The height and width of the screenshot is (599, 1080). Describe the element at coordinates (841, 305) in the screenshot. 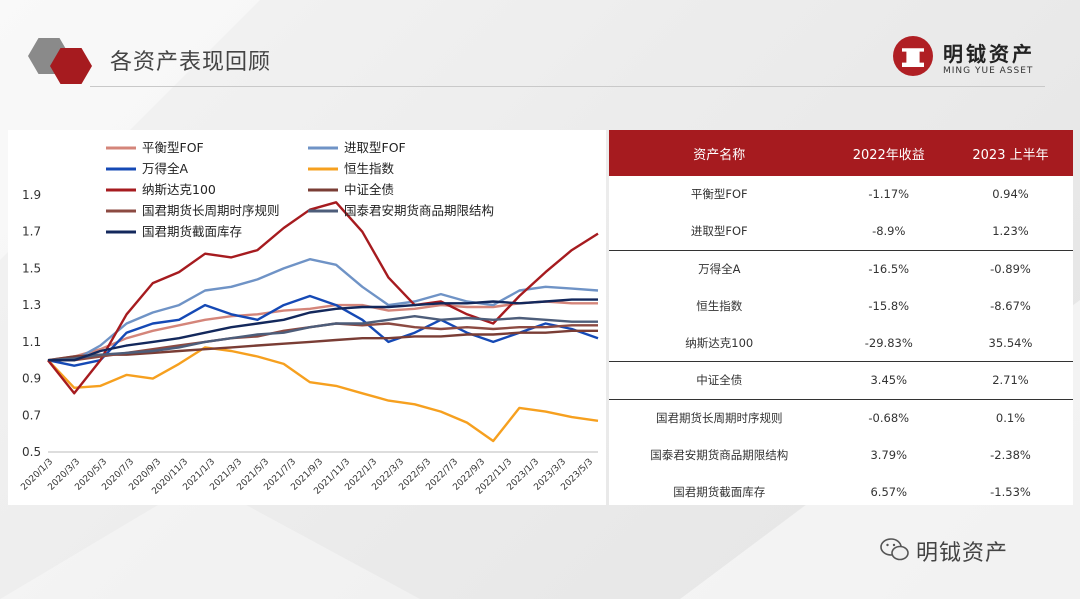

I see `table-row: 恒生指数 -15.8% -8.67%` at that location.